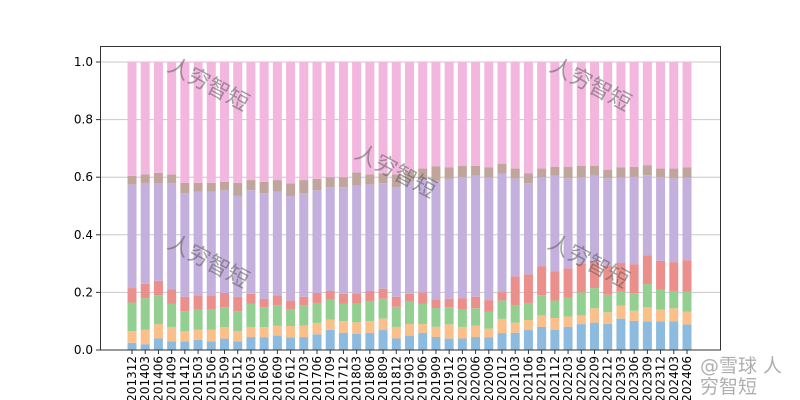  I want to click on x-tick-label: 201803, so click(357, 378).